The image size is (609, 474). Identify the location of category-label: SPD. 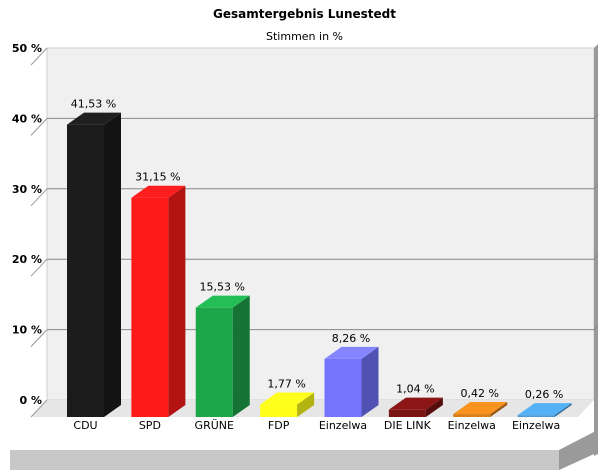
(150, 425).